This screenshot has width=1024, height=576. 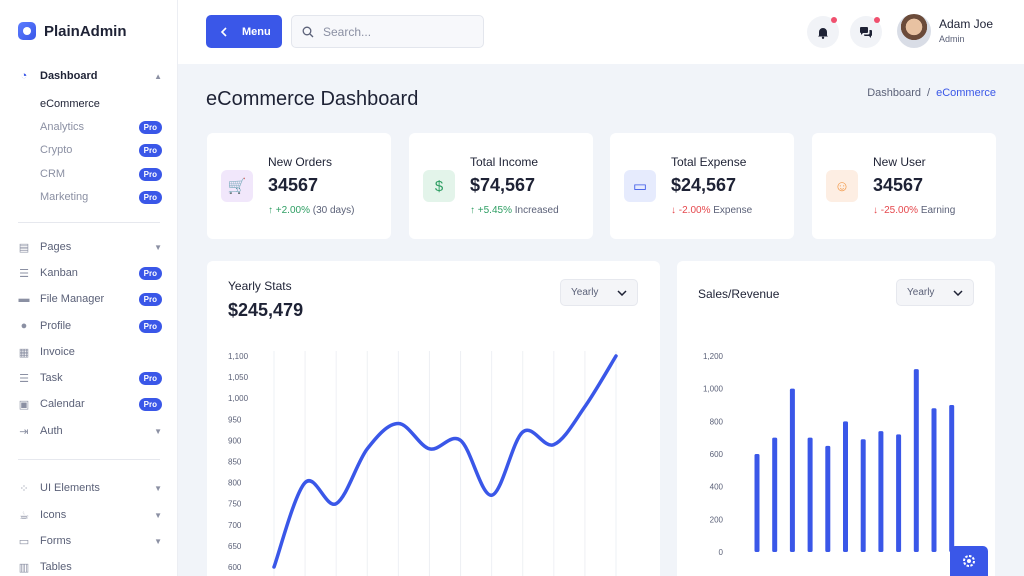 What do you see at coordinates (24, 431) in the screenshot?
I see `login-icon: ⇥` at bounding box center [24, 431].